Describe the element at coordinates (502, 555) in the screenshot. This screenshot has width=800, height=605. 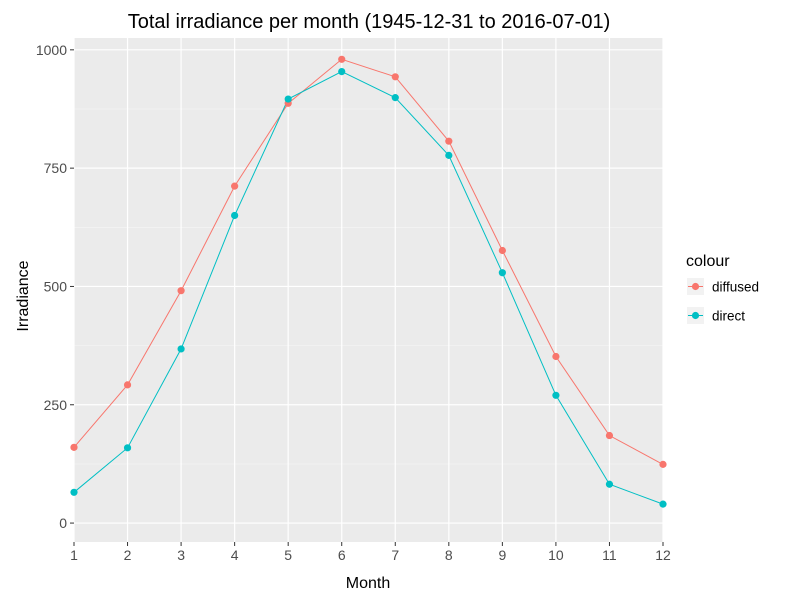
I see `x-tick-label: 9` at that location.